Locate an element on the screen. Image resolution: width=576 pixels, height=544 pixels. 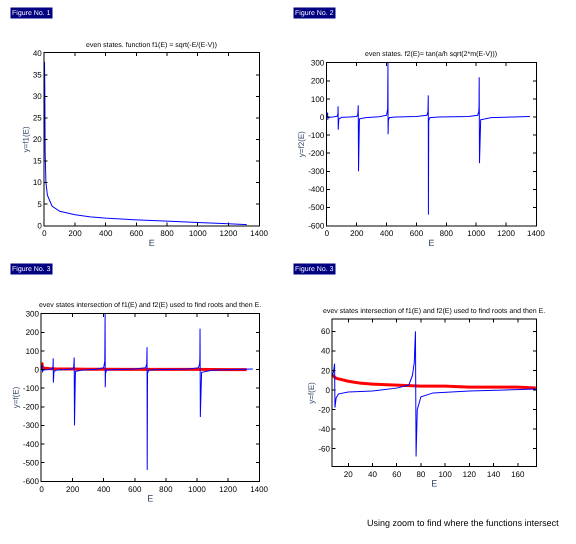
x-tick-label: 80 is located at coordinates (421, 474).